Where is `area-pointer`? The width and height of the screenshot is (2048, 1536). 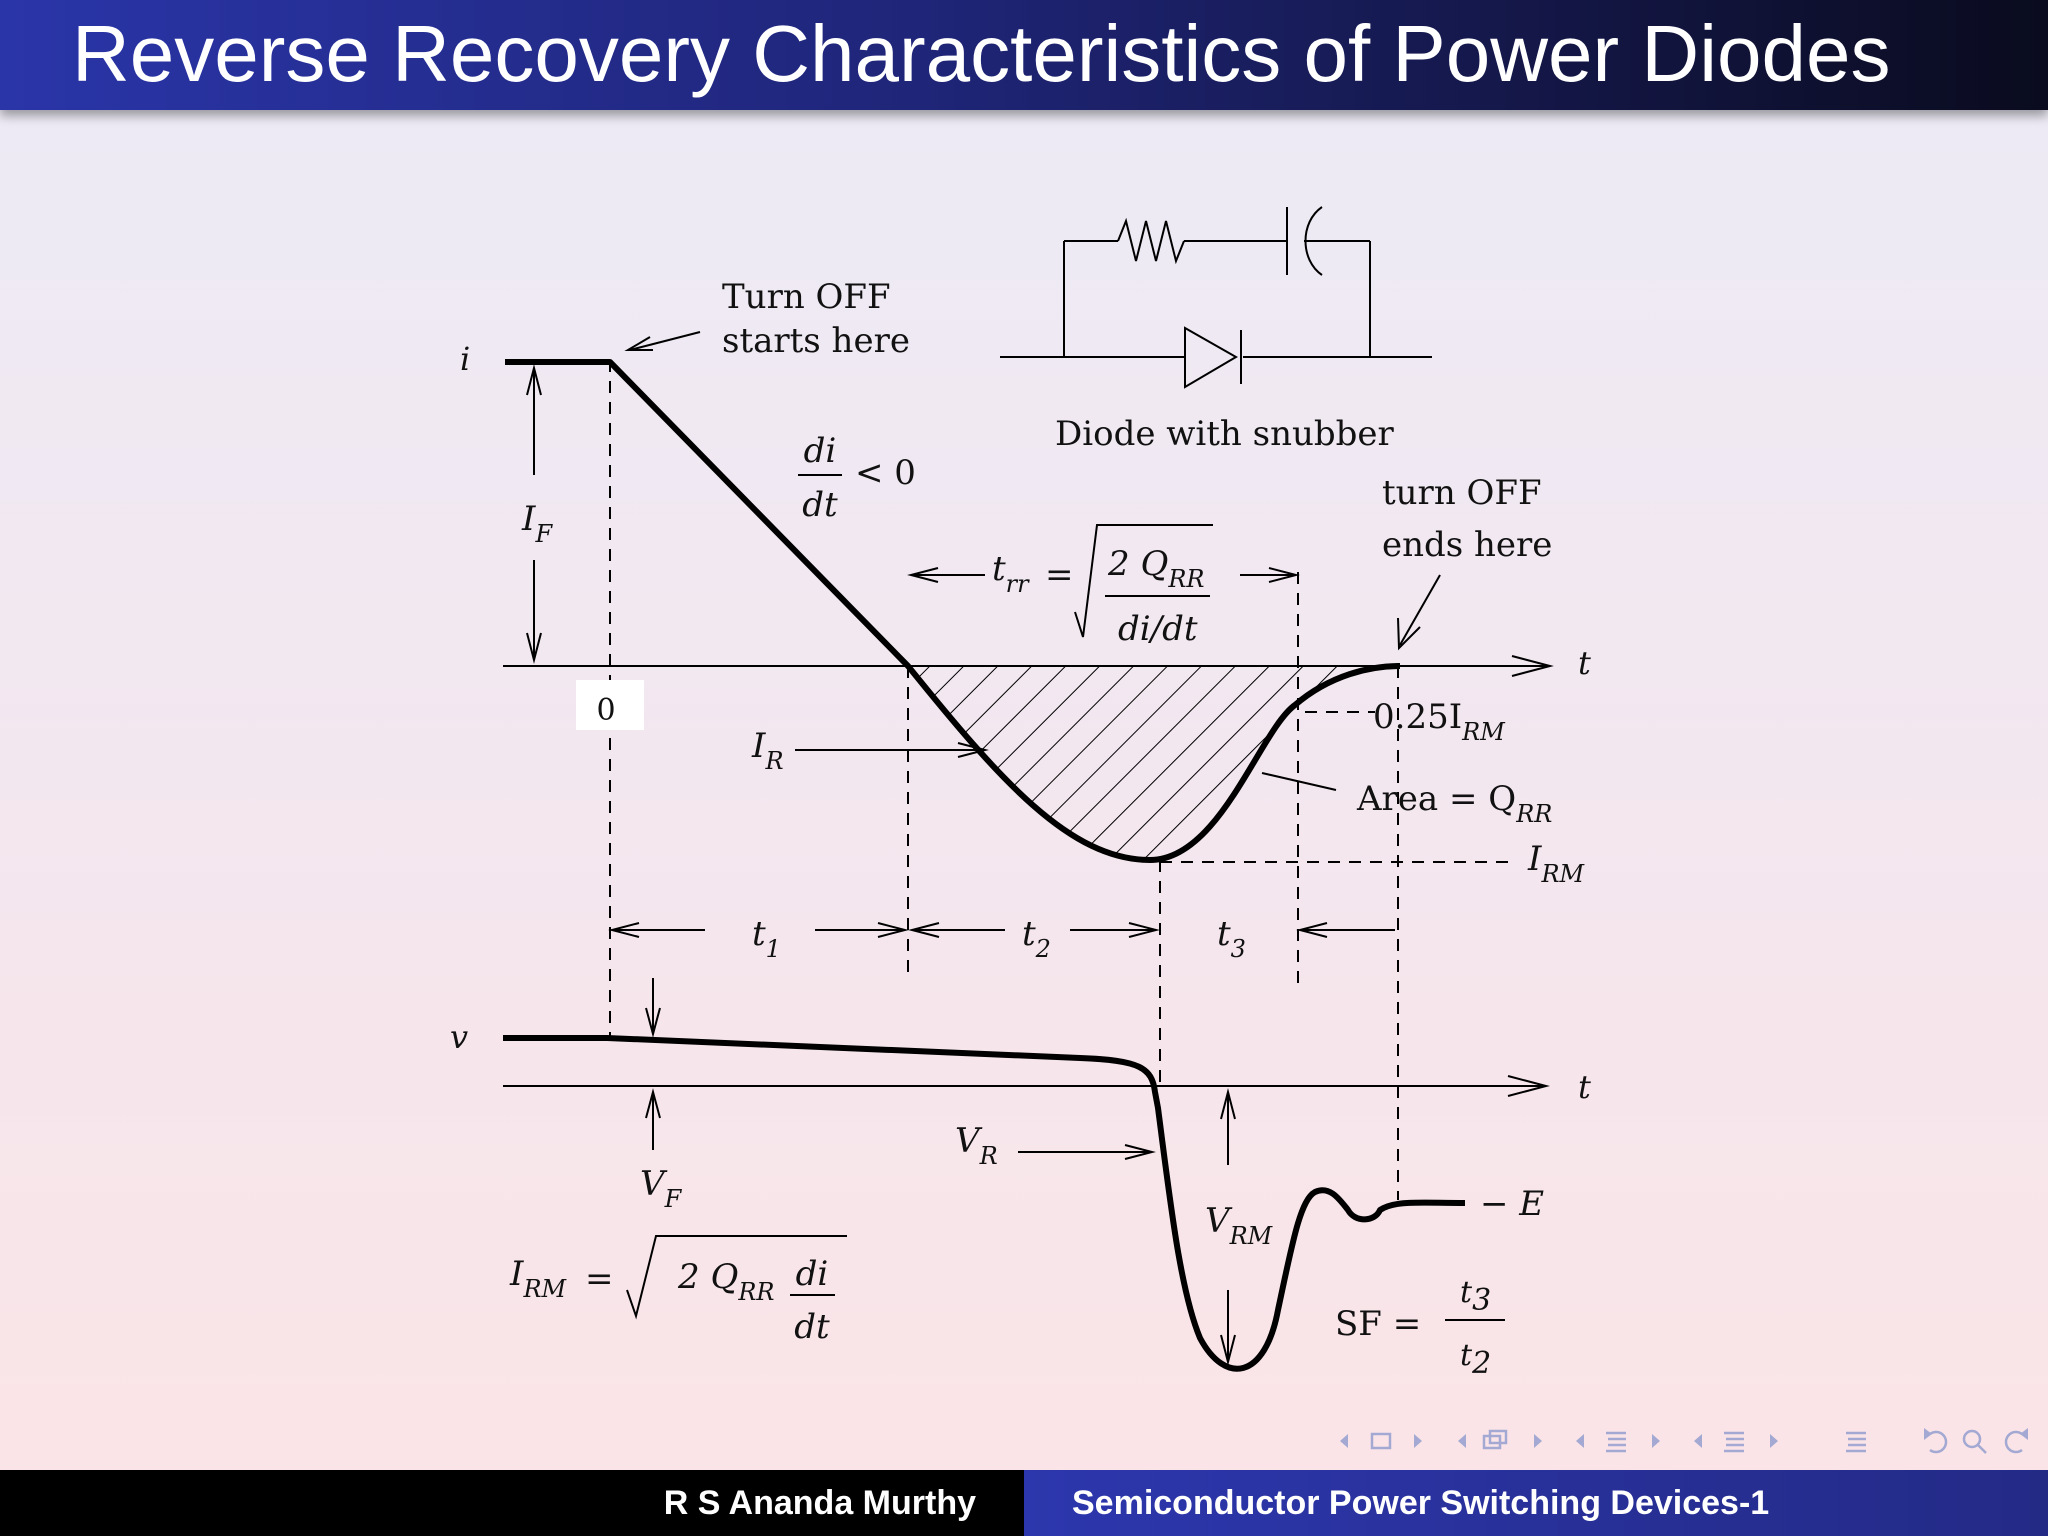 area-pointer is located at coordinates (1299, 781).